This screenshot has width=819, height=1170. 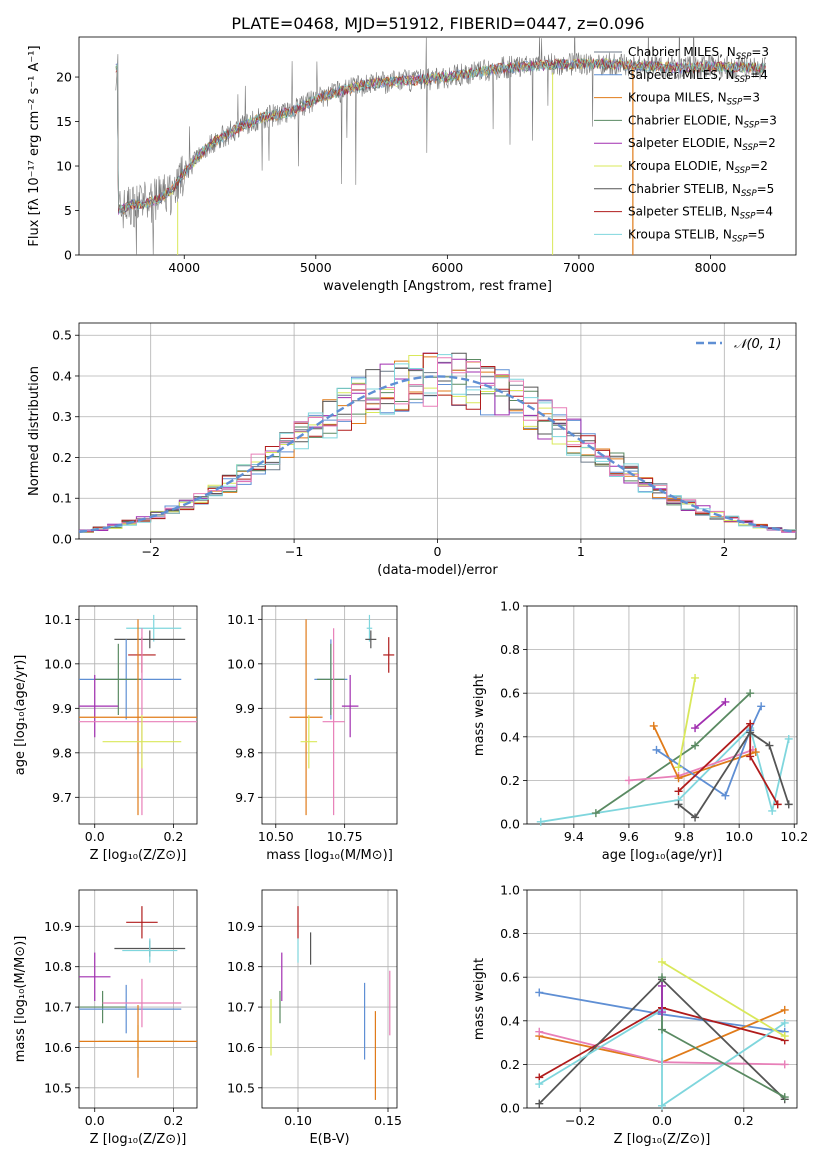 I want to click on legend-entry: Chabrier STELIB, NSSP=5, so click(x=701, y=190).